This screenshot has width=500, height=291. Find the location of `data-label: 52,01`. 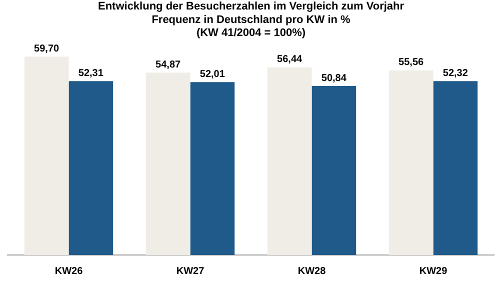

data-label: 52,01 is located at coordinates (213, 74).